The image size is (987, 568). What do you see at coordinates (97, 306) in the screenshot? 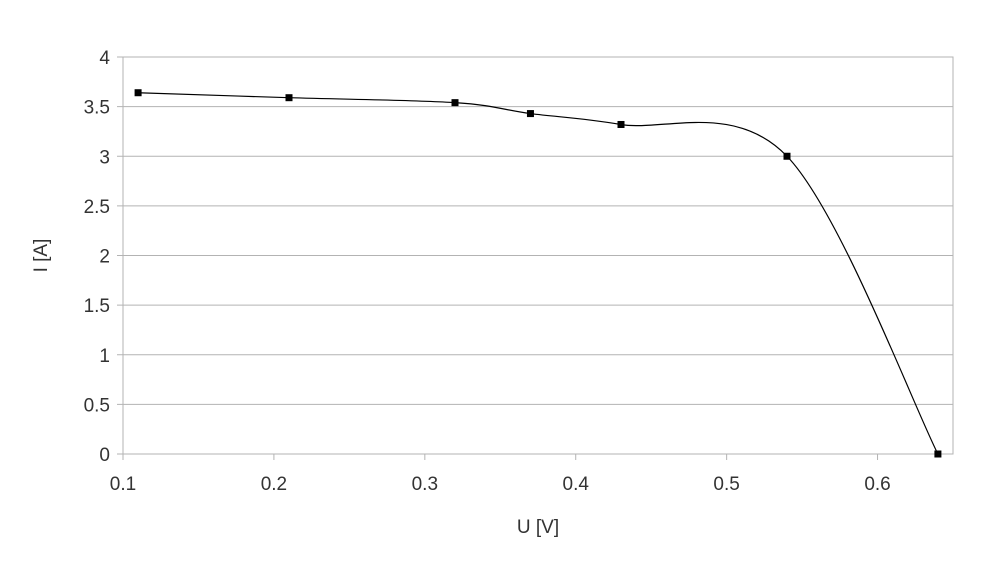
I see `y-tick-label: 1.5` at bounding box center [97, 306].